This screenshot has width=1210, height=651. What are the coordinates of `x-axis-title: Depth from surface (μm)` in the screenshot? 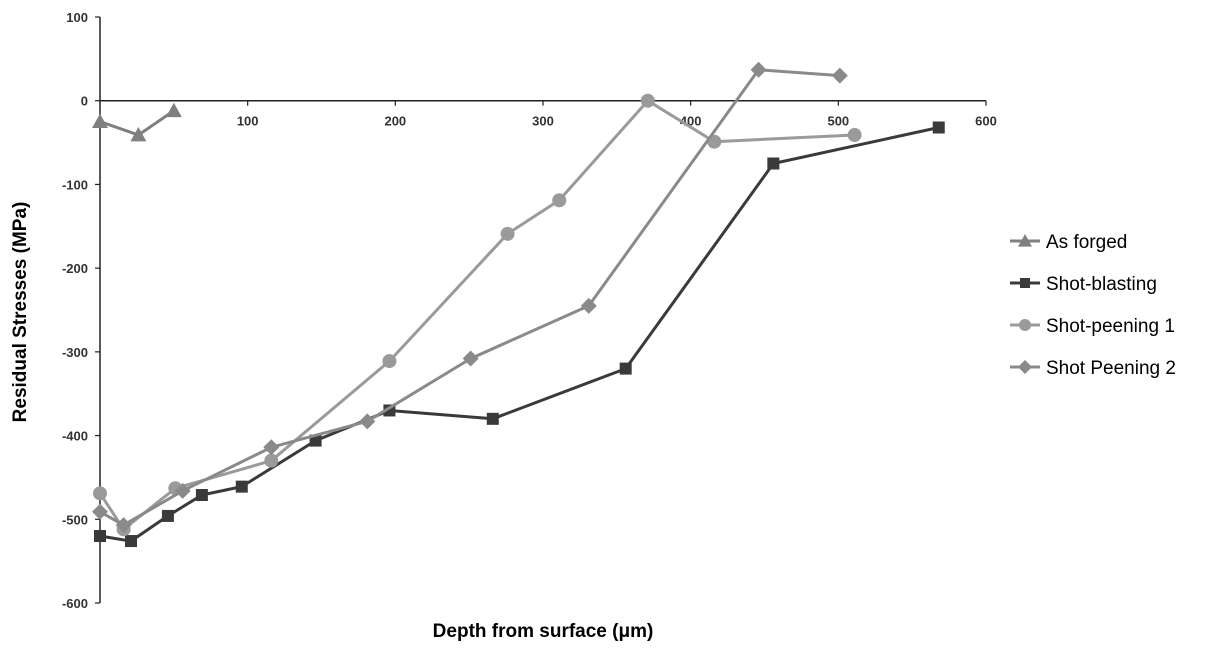 It's located at (543, 631).